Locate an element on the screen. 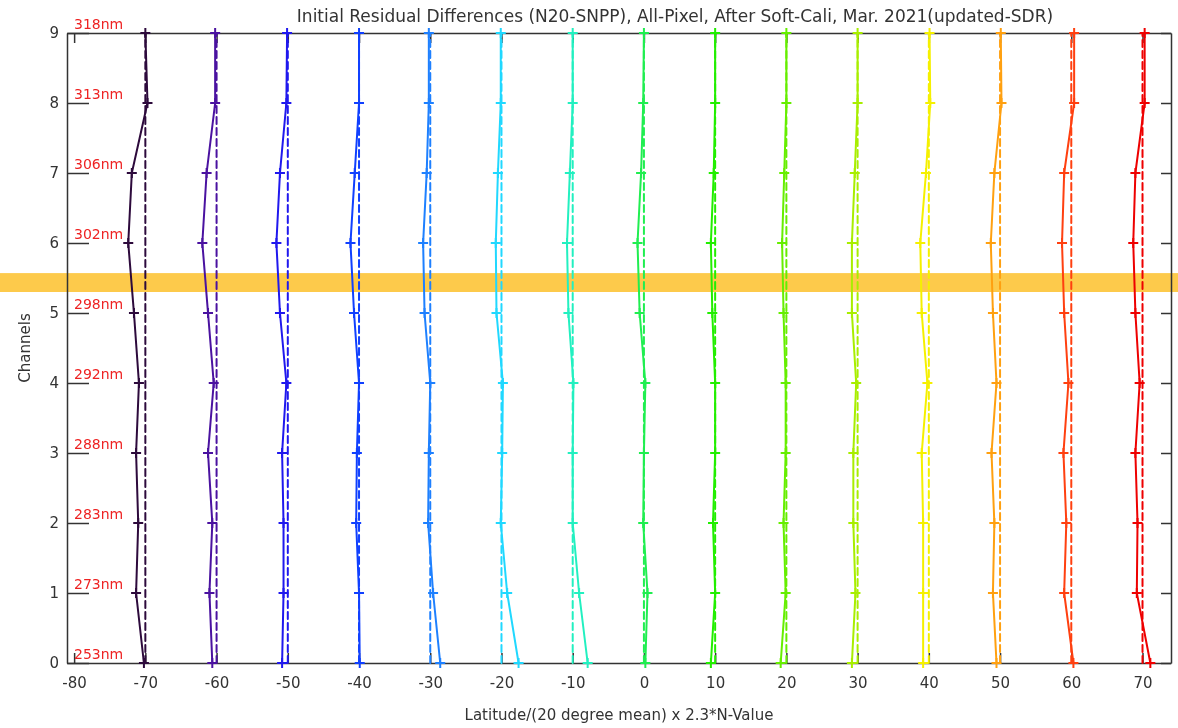  y-tick-label: 0 is located at coordinates (54, 663).